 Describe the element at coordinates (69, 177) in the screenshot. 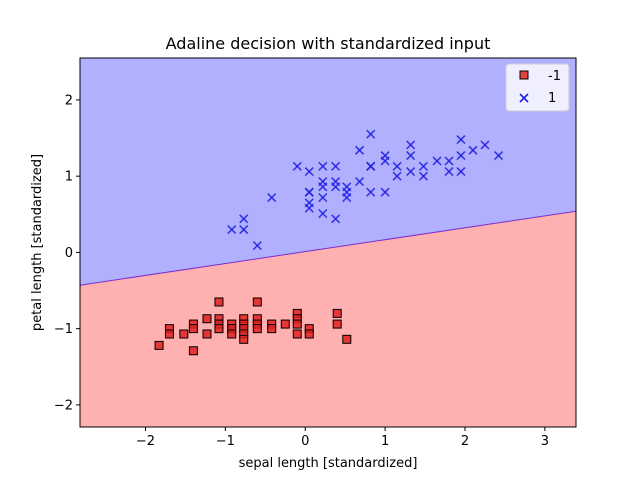

I see `y-tick-label: 1` at that location.